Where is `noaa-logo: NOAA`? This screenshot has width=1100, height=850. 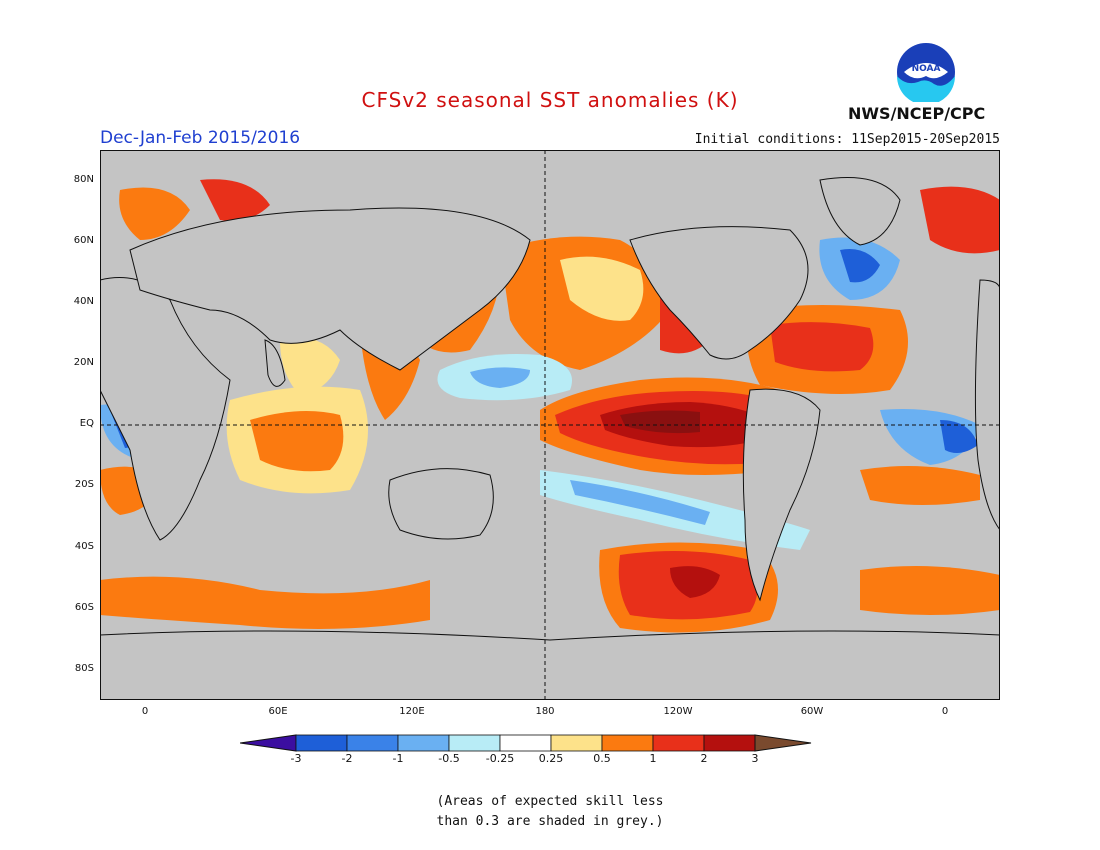 noaa-logo: NOAA is located at coordinates (926, 72).